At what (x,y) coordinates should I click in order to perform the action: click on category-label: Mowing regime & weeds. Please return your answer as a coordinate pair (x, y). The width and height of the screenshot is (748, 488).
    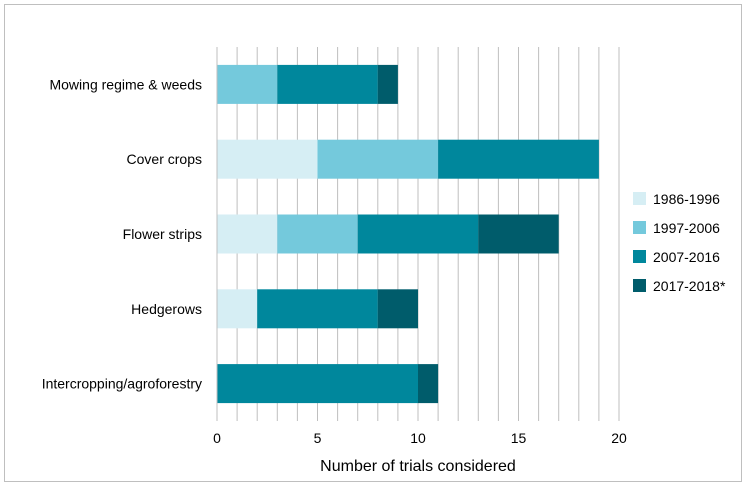
    Looking at the image, I should click on (125, 84).